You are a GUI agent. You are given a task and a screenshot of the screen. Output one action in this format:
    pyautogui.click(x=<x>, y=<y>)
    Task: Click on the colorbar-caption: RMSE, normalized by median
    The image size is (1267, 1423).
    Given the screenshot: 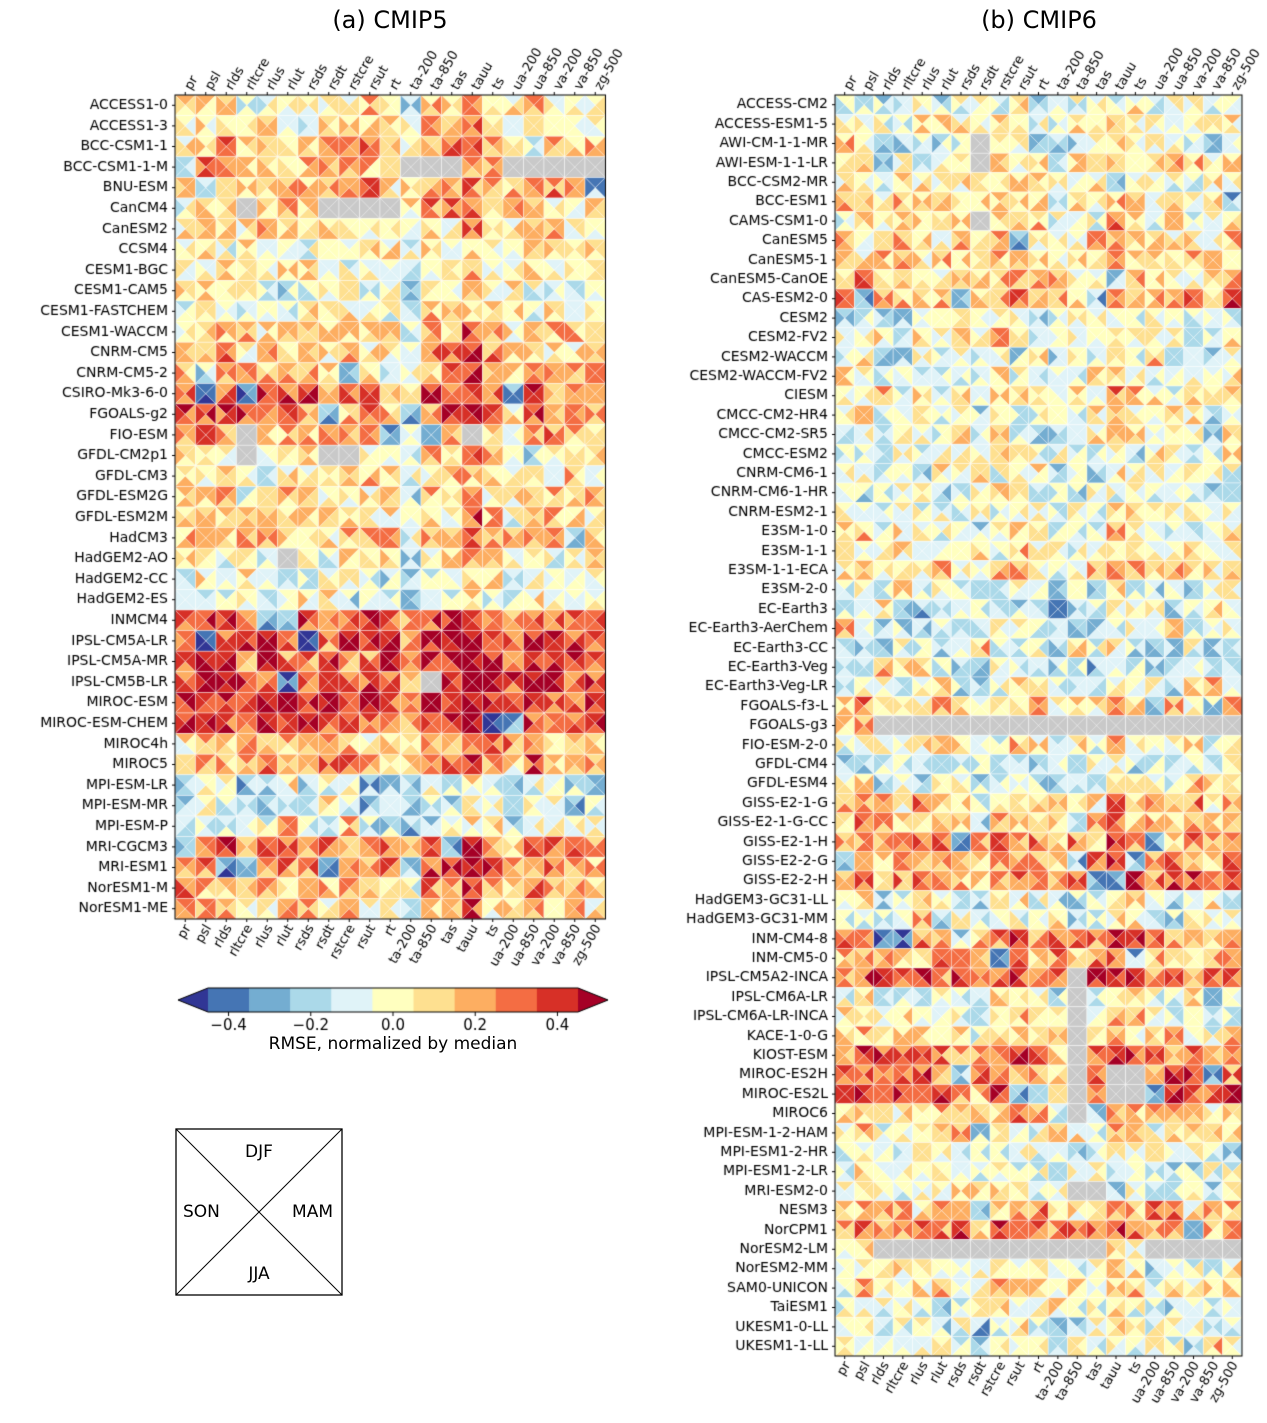 What is the action you would take?
    pyautogui.click(x=393, y=1044)
    